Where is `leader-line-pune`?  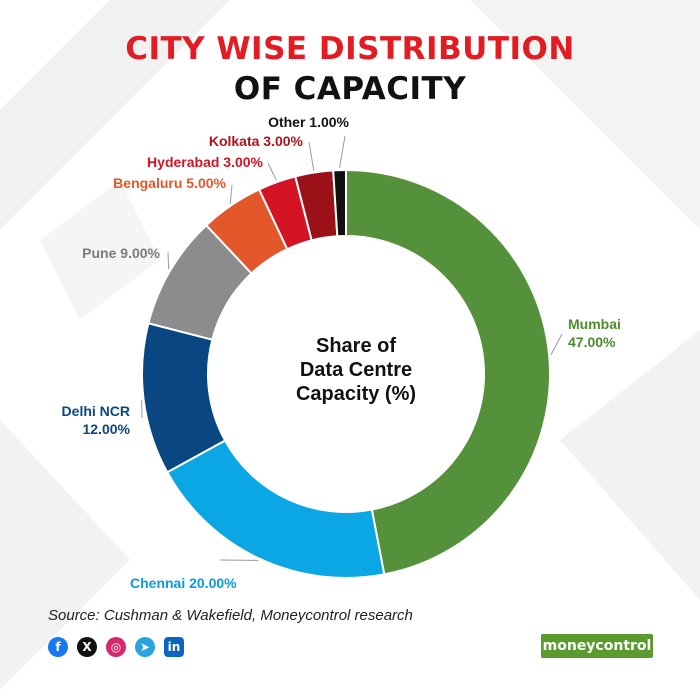
leader-line-pune is located at coordinates (168, 260).